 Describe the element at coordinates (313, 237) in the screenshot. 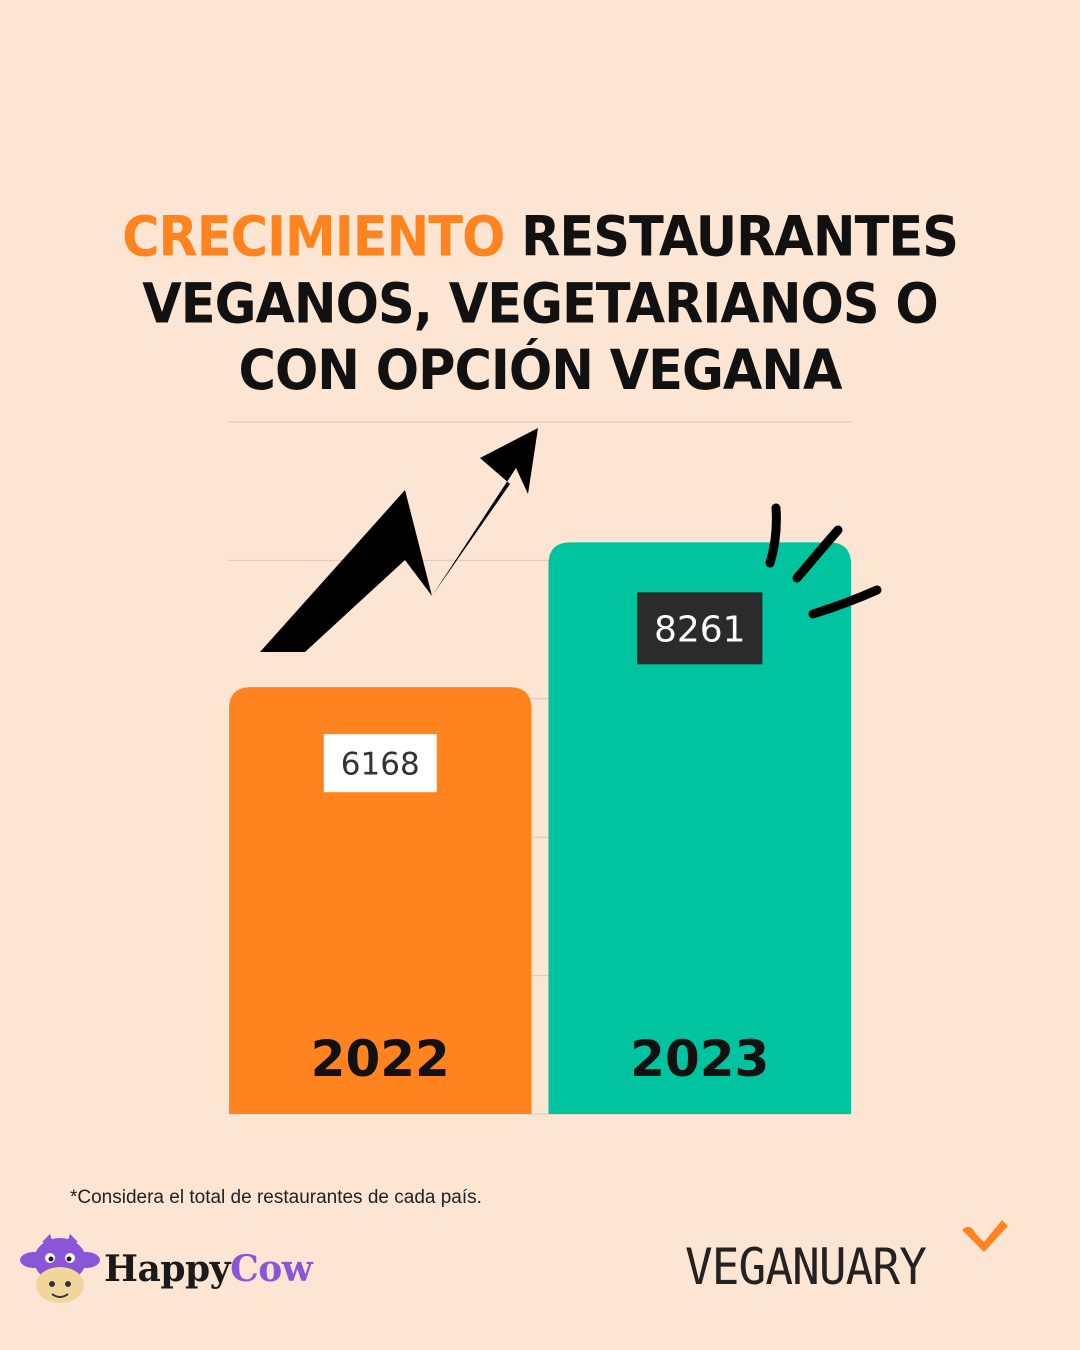

I see `title-accent-word: CRECIMIENTO` at that location.